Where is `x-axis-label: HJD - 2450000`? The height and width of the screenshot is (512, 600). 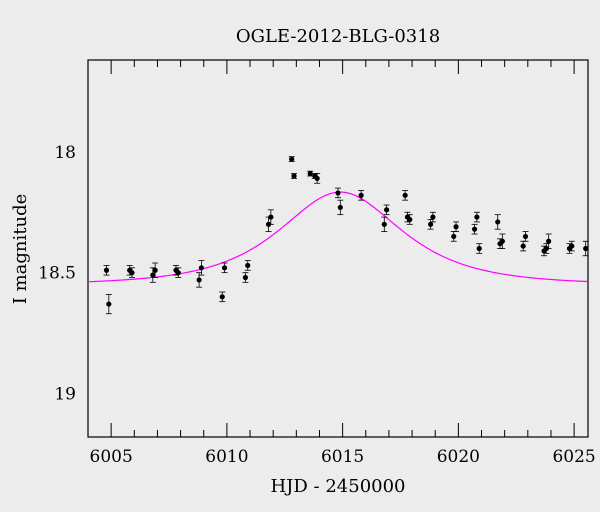 x-axis-label: HJD - 2450000 is located at coordinates (337, 486).